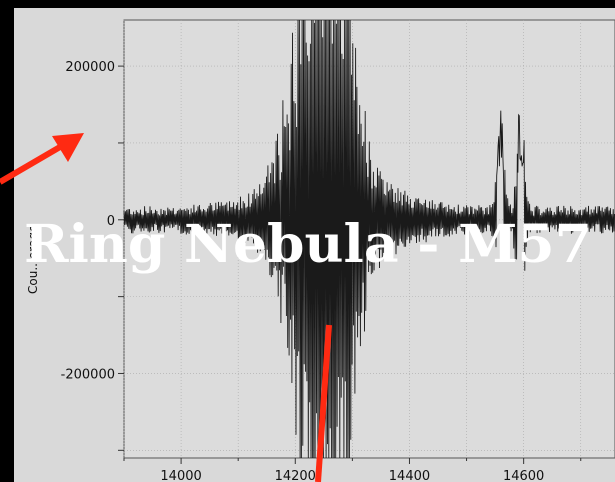  Describe the element at coordinates (352, 470) in the screenshot. I see `x-axis-ticks: 14000 14200 14400 14600` at that location.